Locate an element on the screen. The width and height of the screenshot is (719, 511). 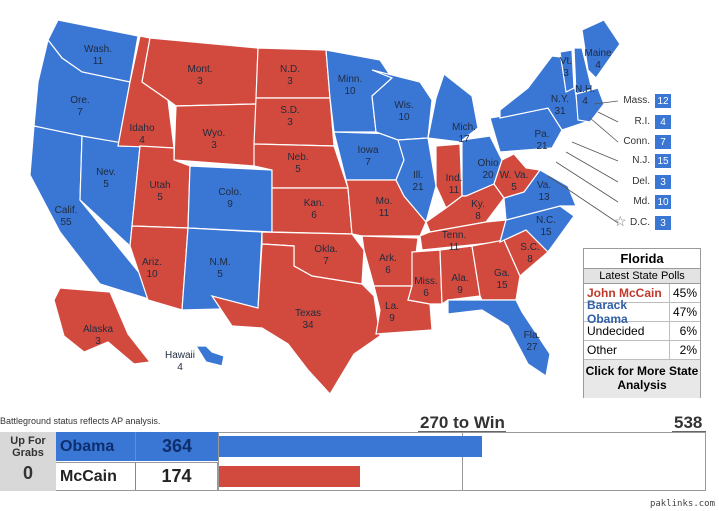
state-ev-wv: 5 is located at coordinates (514, 187).